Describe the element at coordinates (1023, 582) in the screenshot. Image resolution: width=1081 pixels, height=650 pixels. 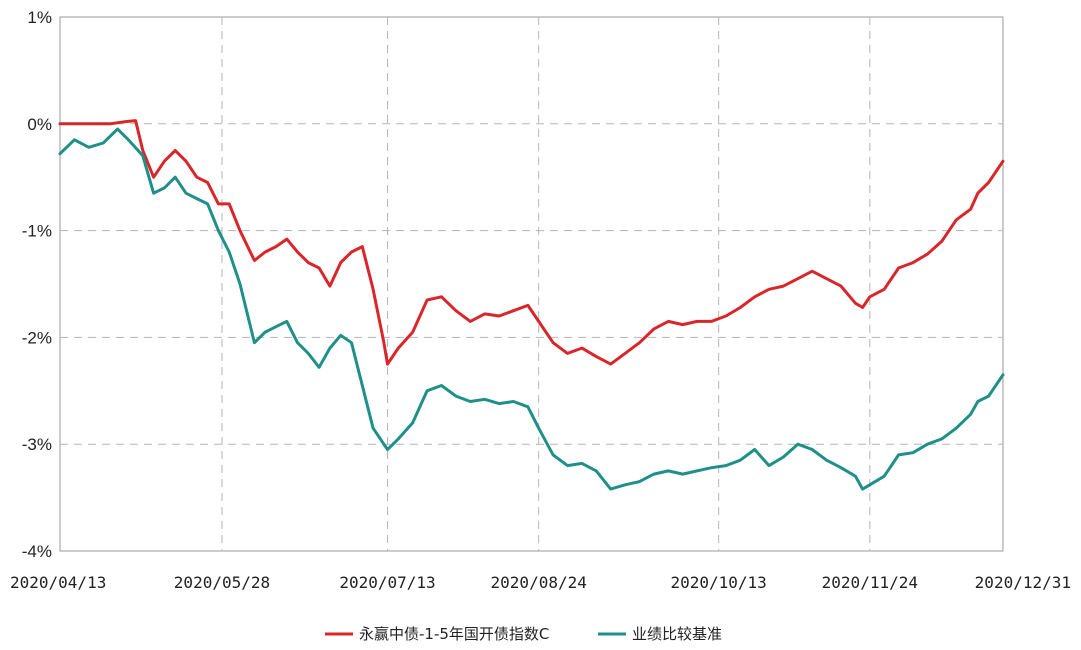
I see `x-tick-label: 2020/12/31` at that location.